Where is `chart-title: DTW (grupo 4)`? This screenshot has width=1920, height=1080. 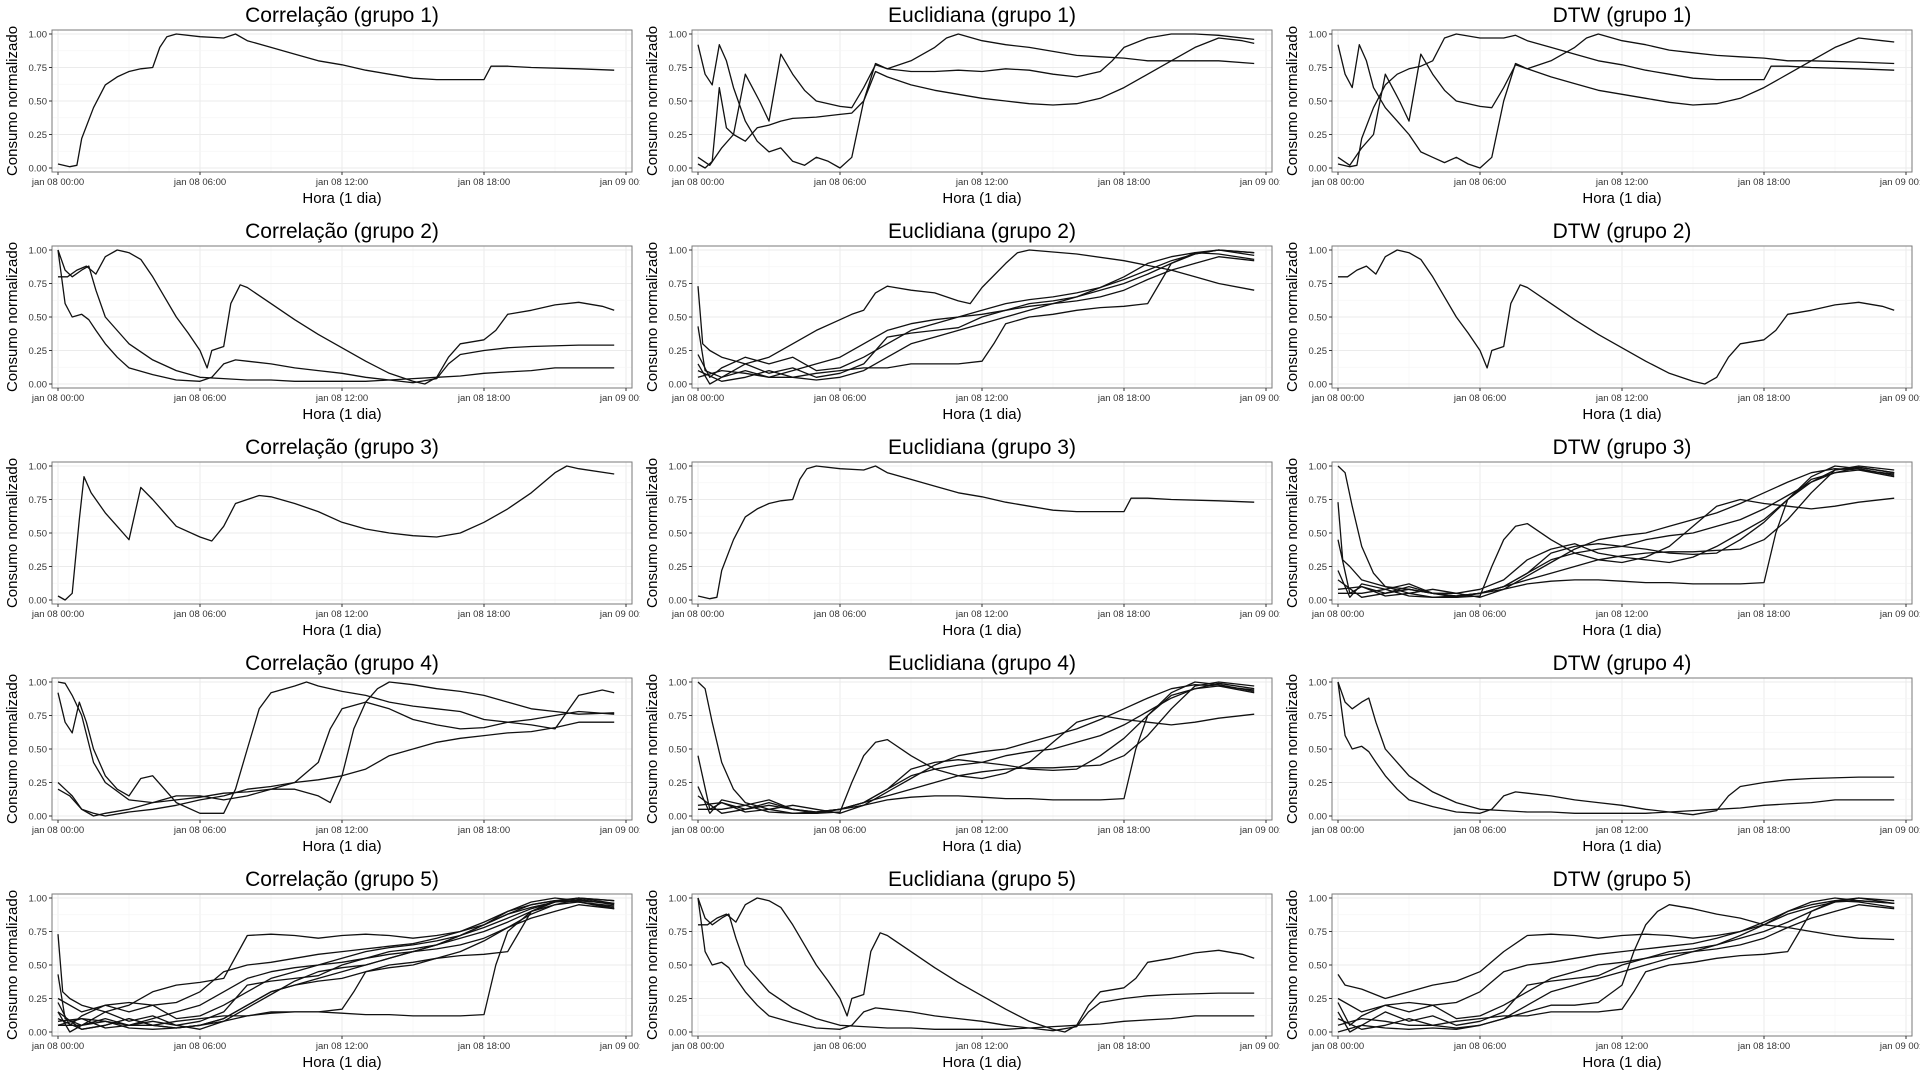 chart-title: DTW (grupo 4) is located at coordinates (1622, 663).